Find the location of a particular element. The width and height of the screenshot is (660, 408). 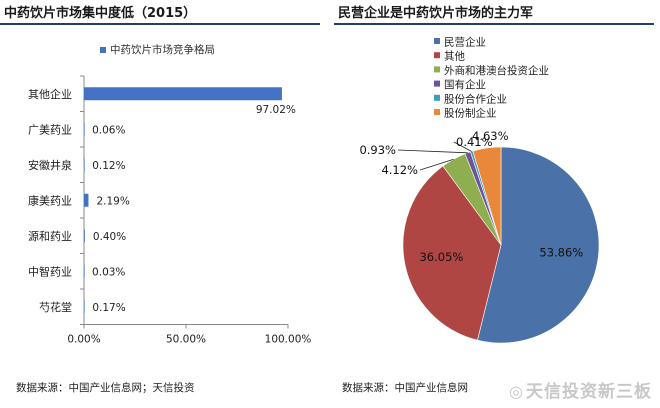

pie-chart-title: 民营企业是中药饮片市场的主力军 is located at coordinates (436, 13).